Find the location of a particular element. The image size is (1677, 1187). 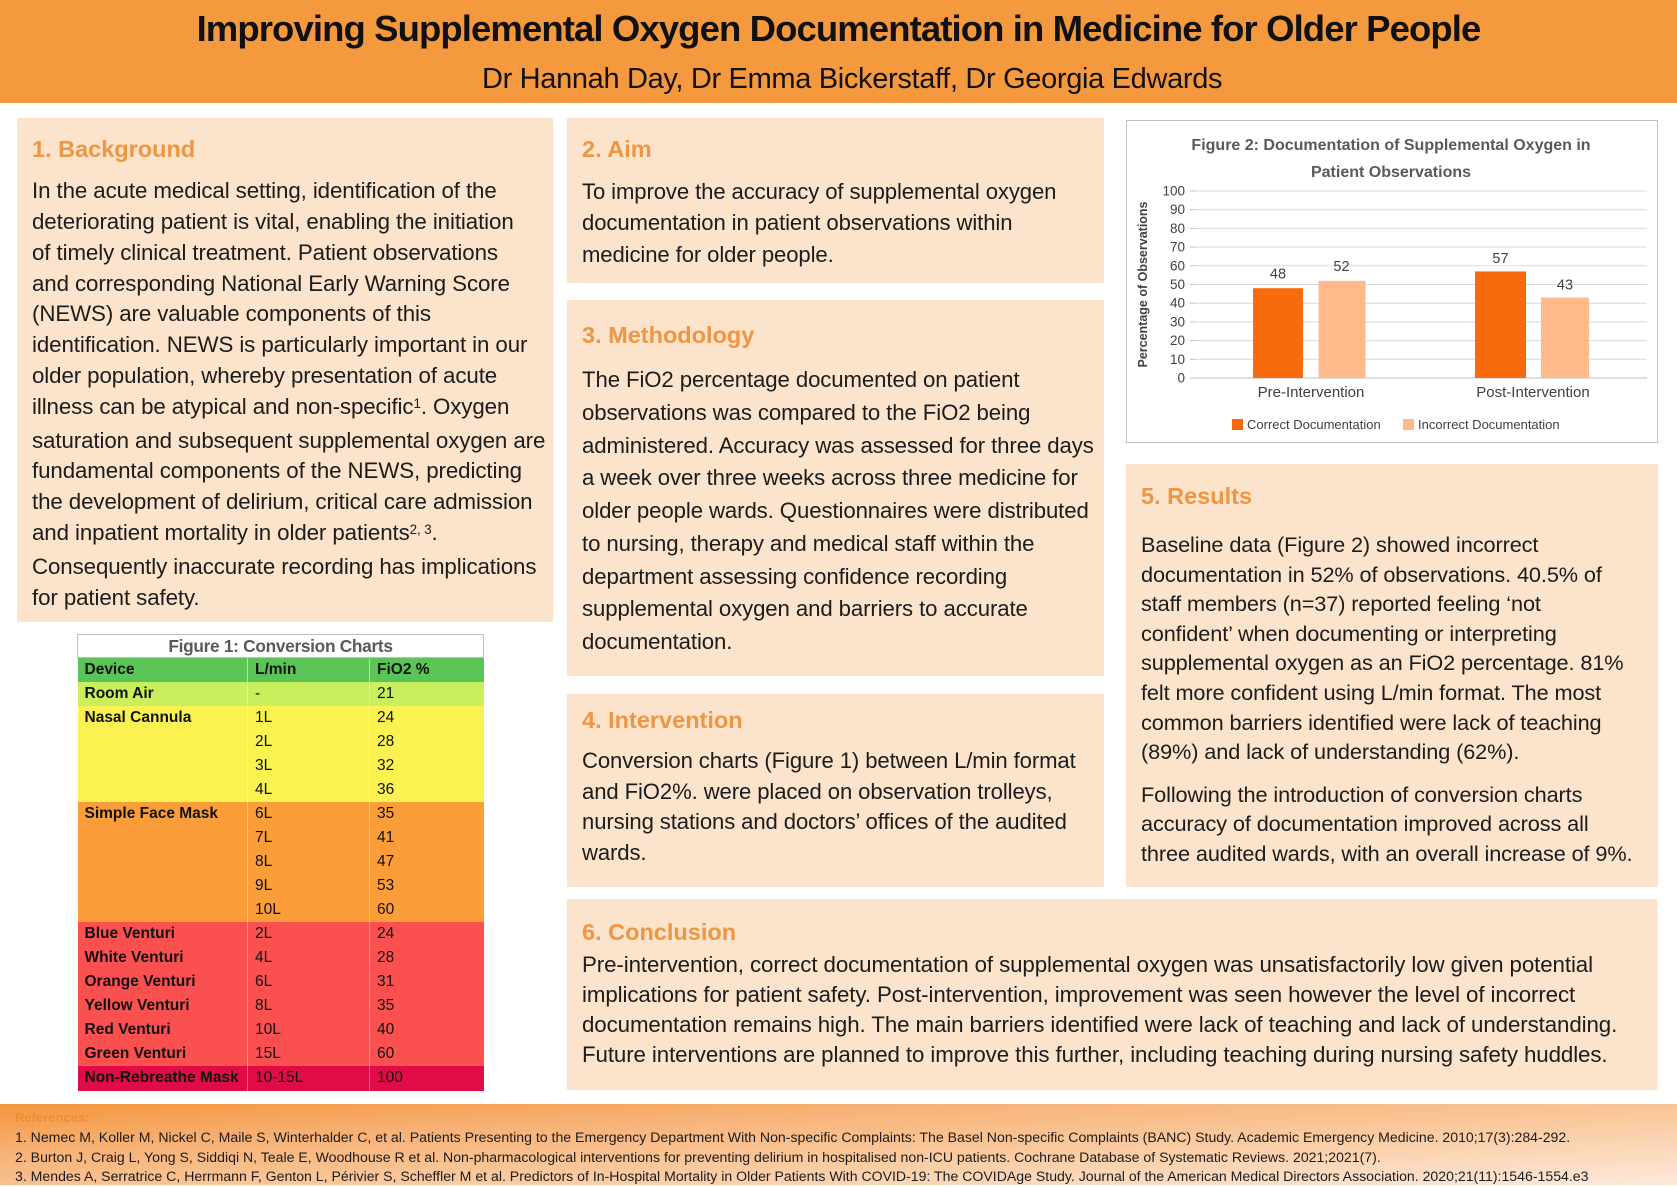

svg-text: 43 is located at coordinates (1565, 285).